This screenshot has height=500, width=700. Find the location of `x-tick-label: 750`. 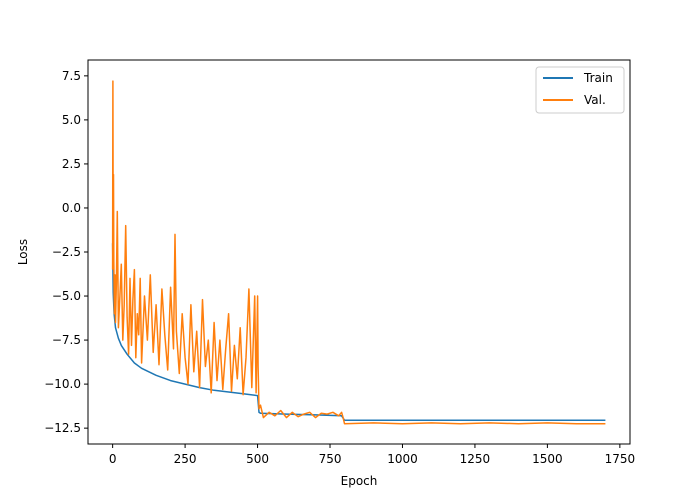

x-tick-label: 750 is located at coordinates (330, 459).